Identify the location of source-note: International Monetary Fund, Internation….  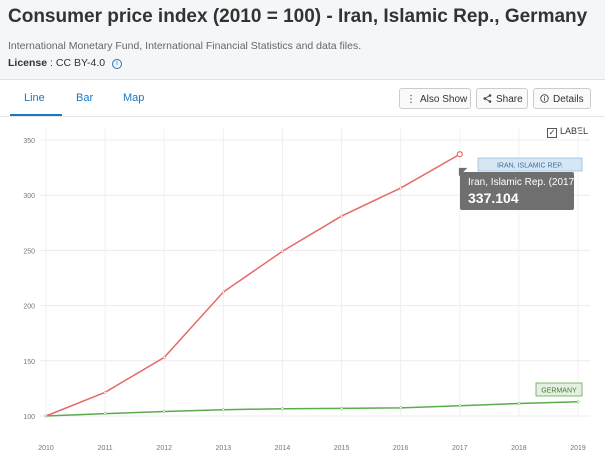
(185, 46).